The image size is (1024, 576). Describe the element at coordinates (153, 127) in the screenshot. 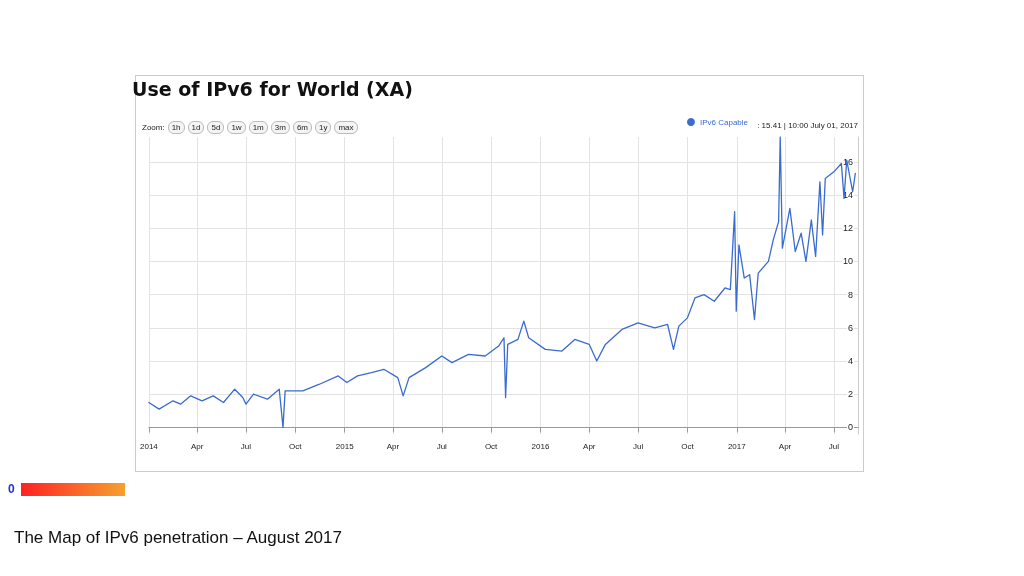

I see `text: Zoom:` at that location.